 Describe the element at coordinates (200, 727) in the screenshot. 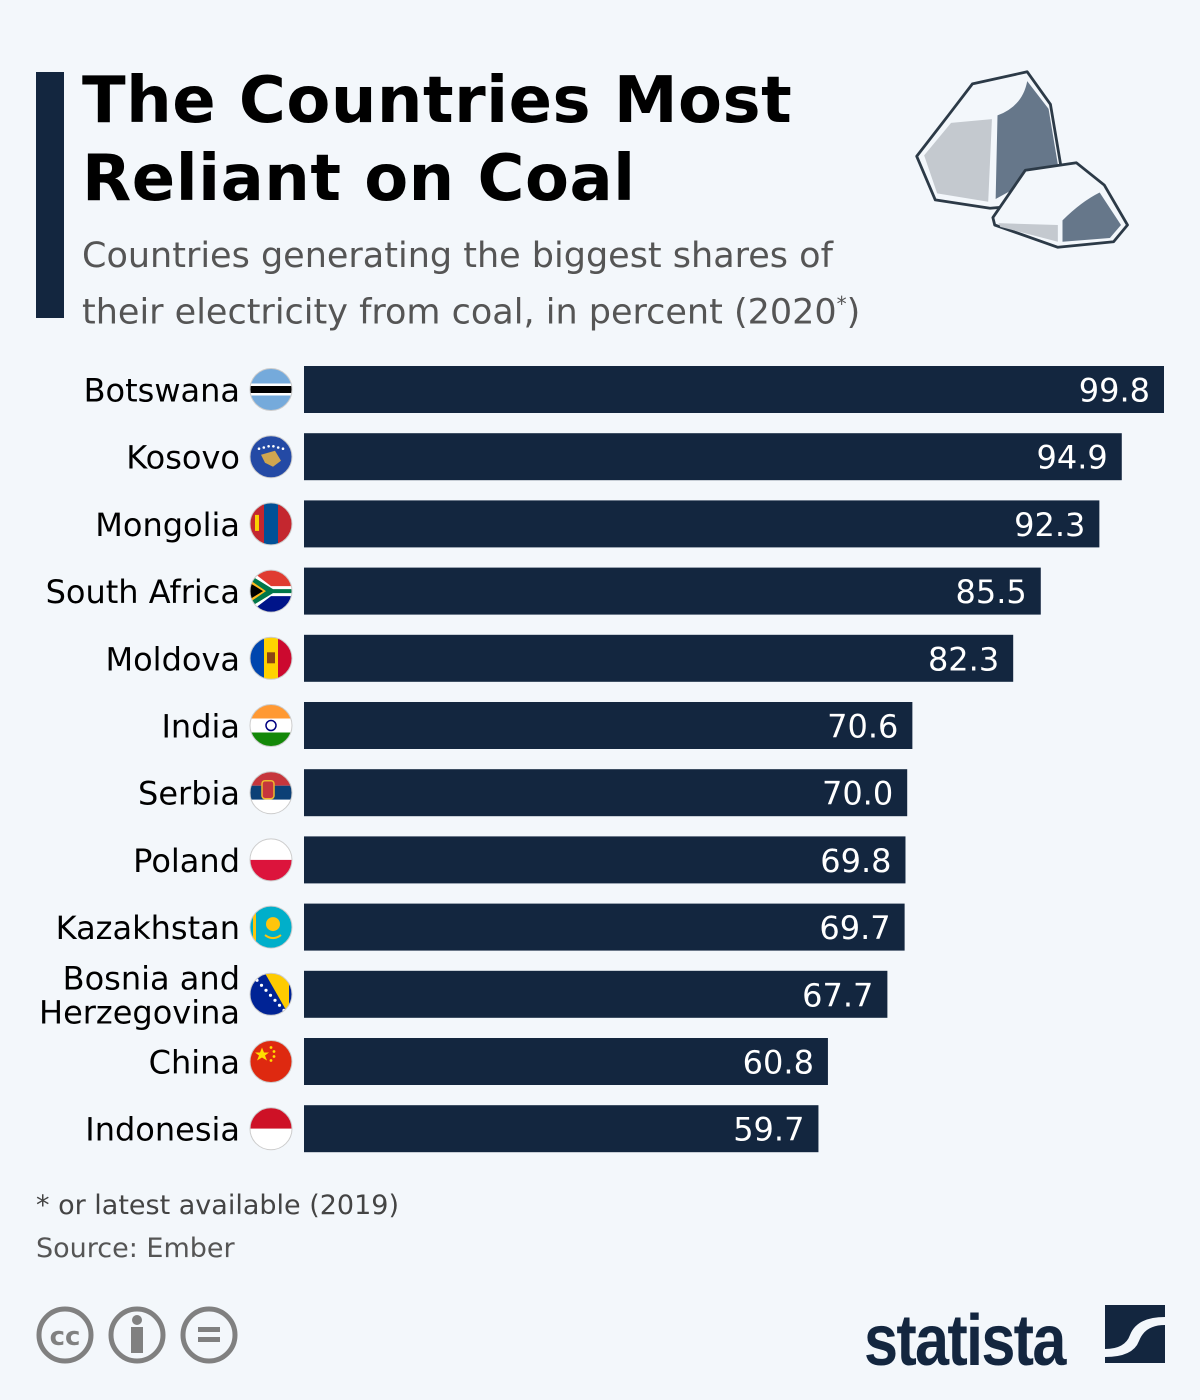

I see `category-label: India` at that location.